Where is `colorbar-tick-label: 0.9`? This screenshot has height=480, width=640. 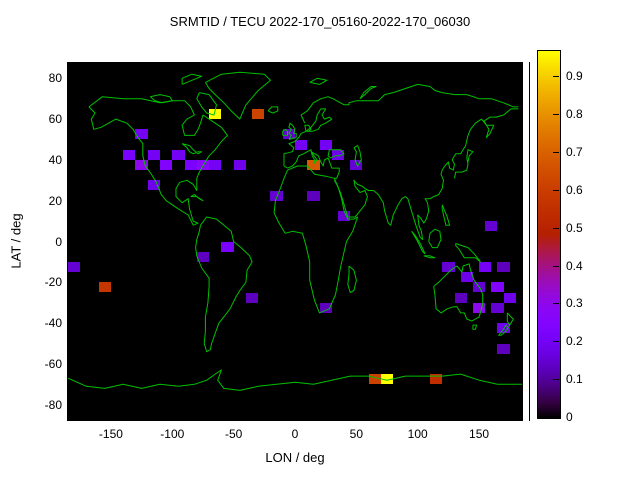 colorbar-tick-label: 0.9 is located at coordinates (574, 76).